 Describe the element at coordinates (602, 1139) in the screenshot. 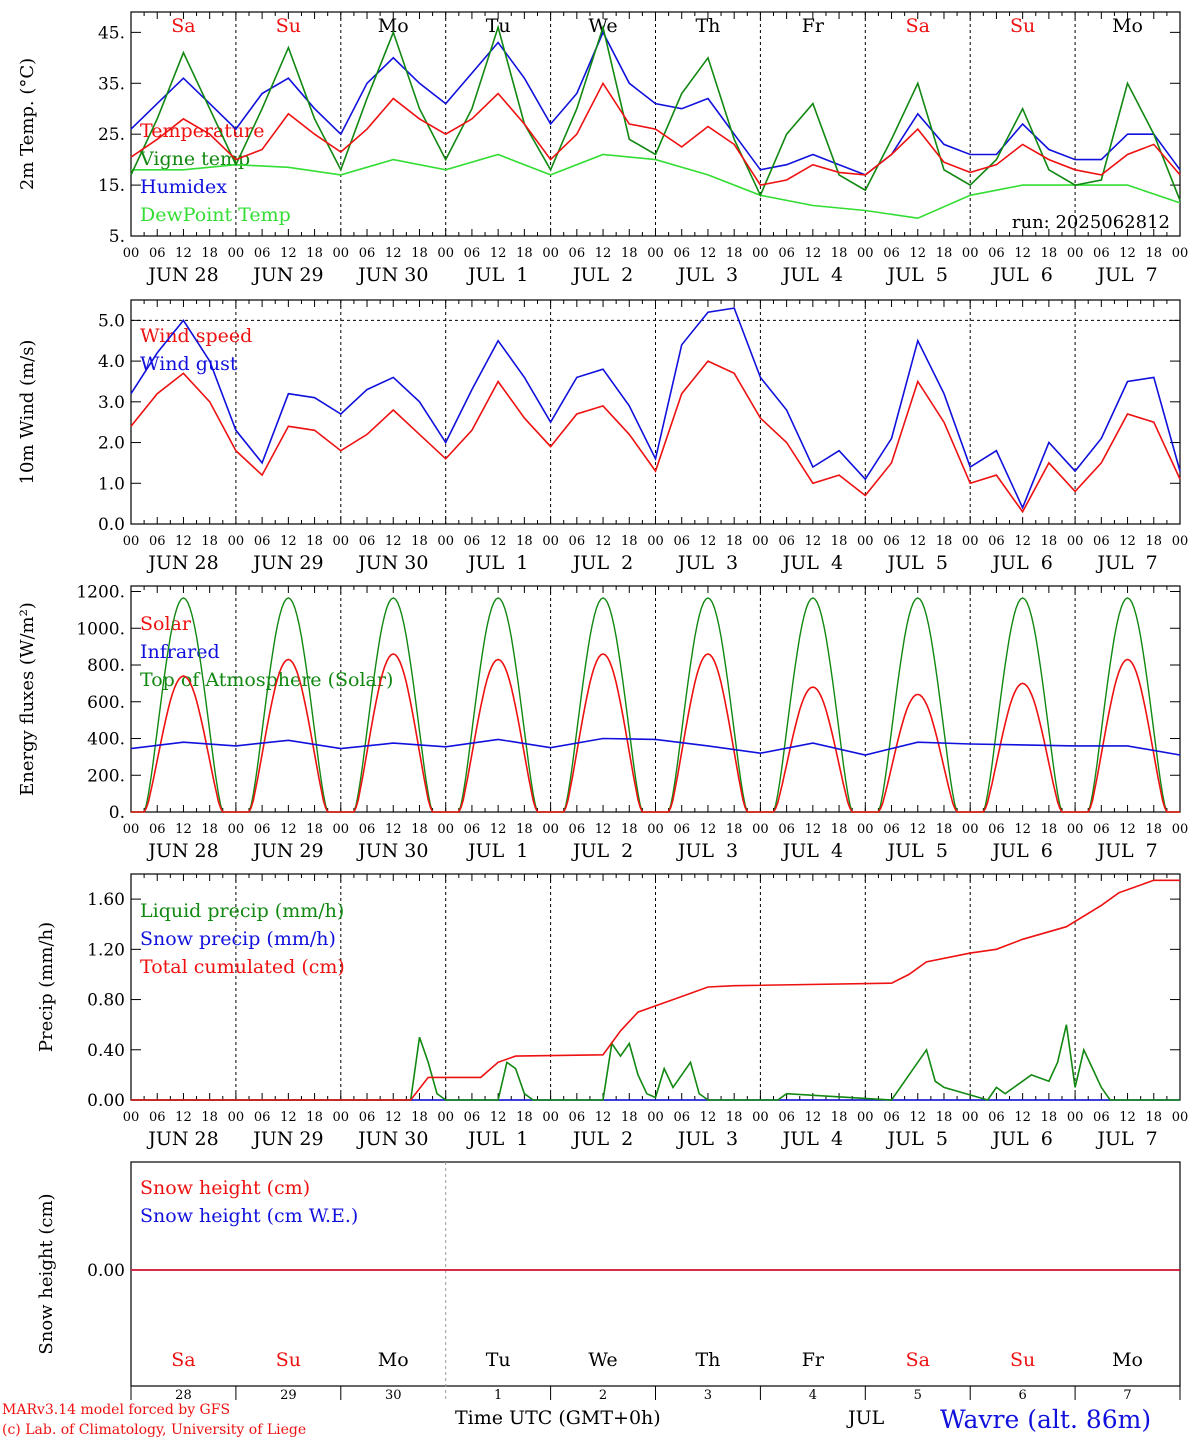

I see `date-label: JUL 2` at that location.